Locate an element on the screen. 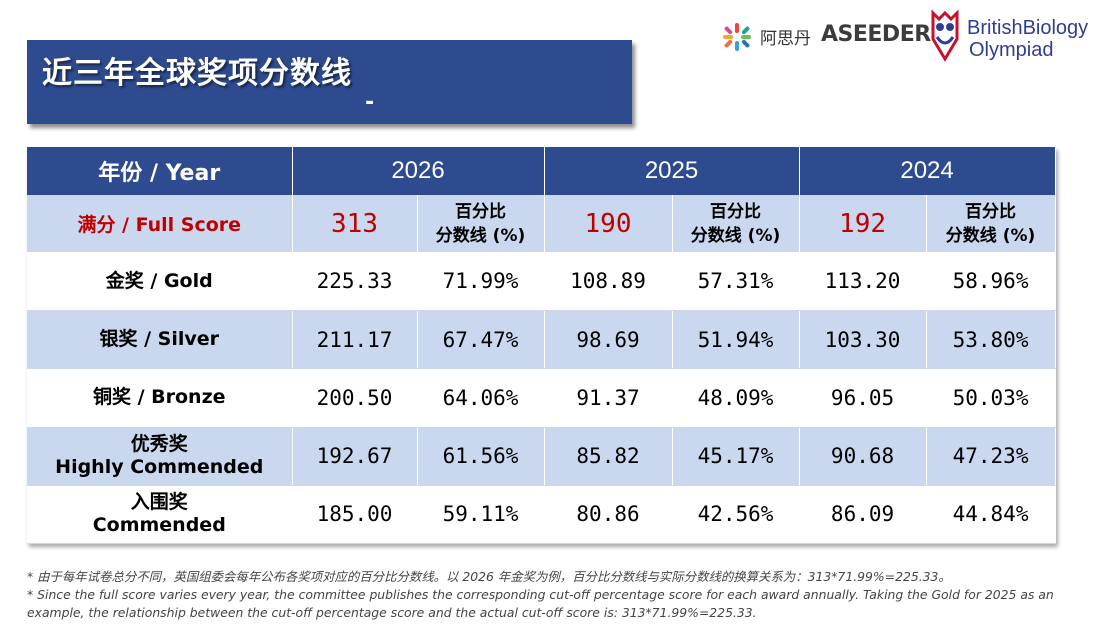 This screenshot has width=1106, height=633. table-cell: 71.99% is located at coordinates (481, 282).